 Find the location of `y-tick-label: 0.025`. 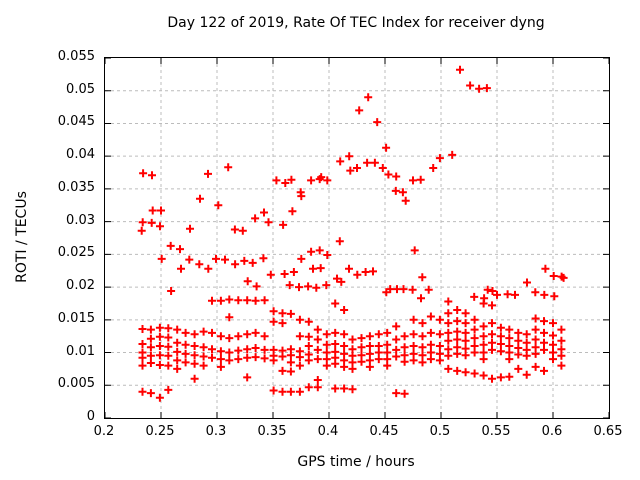

y-tick-label: 0.025 is located at coordinates (76, 253).